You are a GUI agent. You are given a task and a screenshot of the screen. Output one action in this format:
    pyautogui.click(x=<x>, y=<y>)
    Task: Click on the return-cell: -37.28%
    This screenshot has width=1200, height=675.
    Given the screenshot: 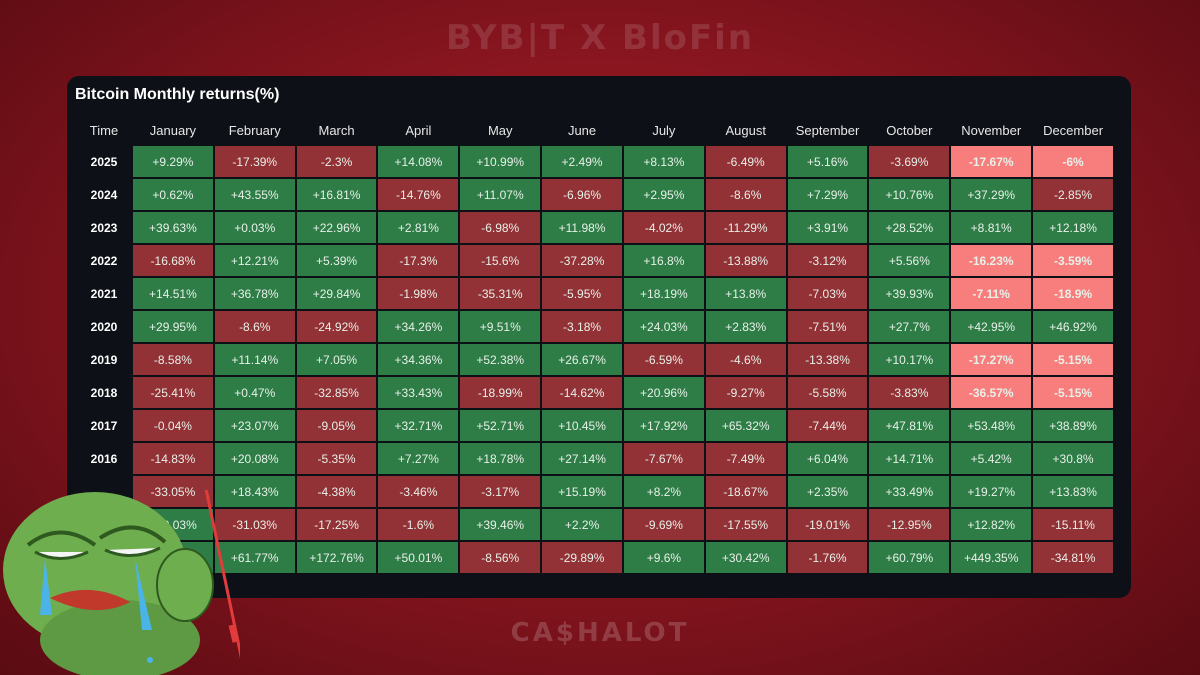 What is the action you would take?
    pyautogui.click(x=582, y=260)
    